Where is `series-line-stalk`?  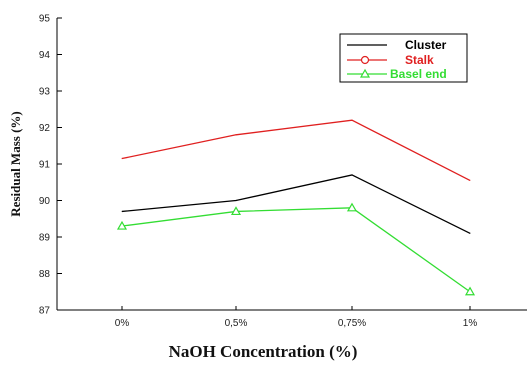
series-line-stalk is located at coordinates (296, 150).